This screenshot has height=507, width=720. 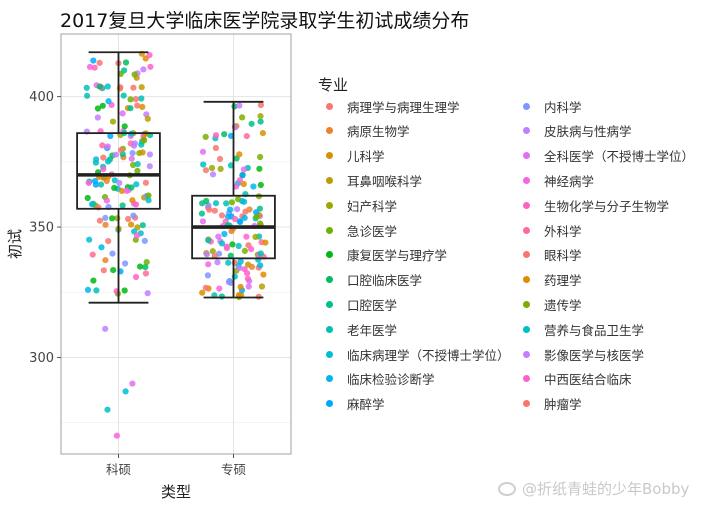 I want to click on legend-item: 外科学, so click(x=552, y=230).